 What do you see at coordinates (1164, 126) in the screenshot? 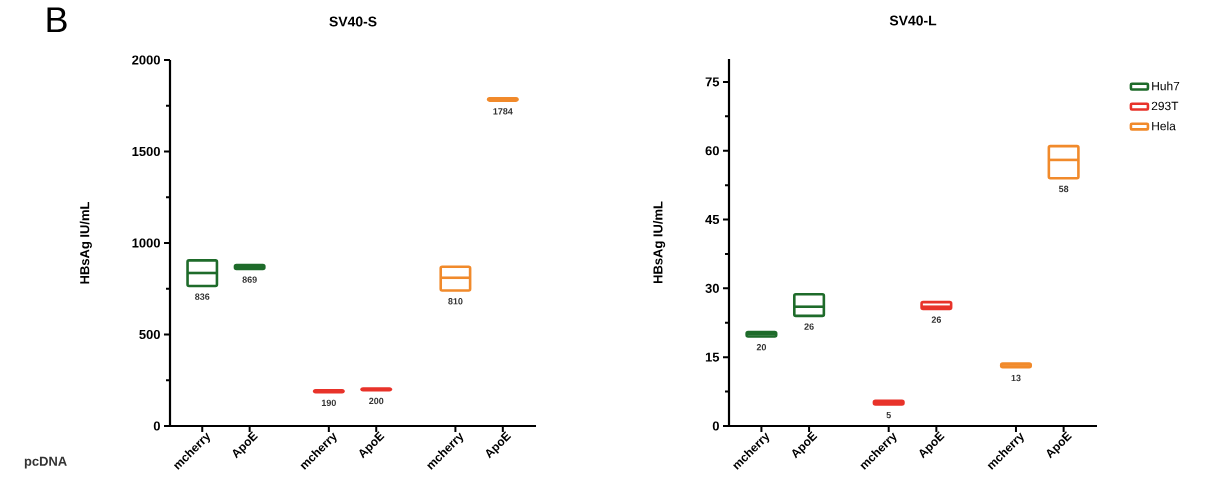
I see `legend-label: Hela` at bounding box center [1164, 126].